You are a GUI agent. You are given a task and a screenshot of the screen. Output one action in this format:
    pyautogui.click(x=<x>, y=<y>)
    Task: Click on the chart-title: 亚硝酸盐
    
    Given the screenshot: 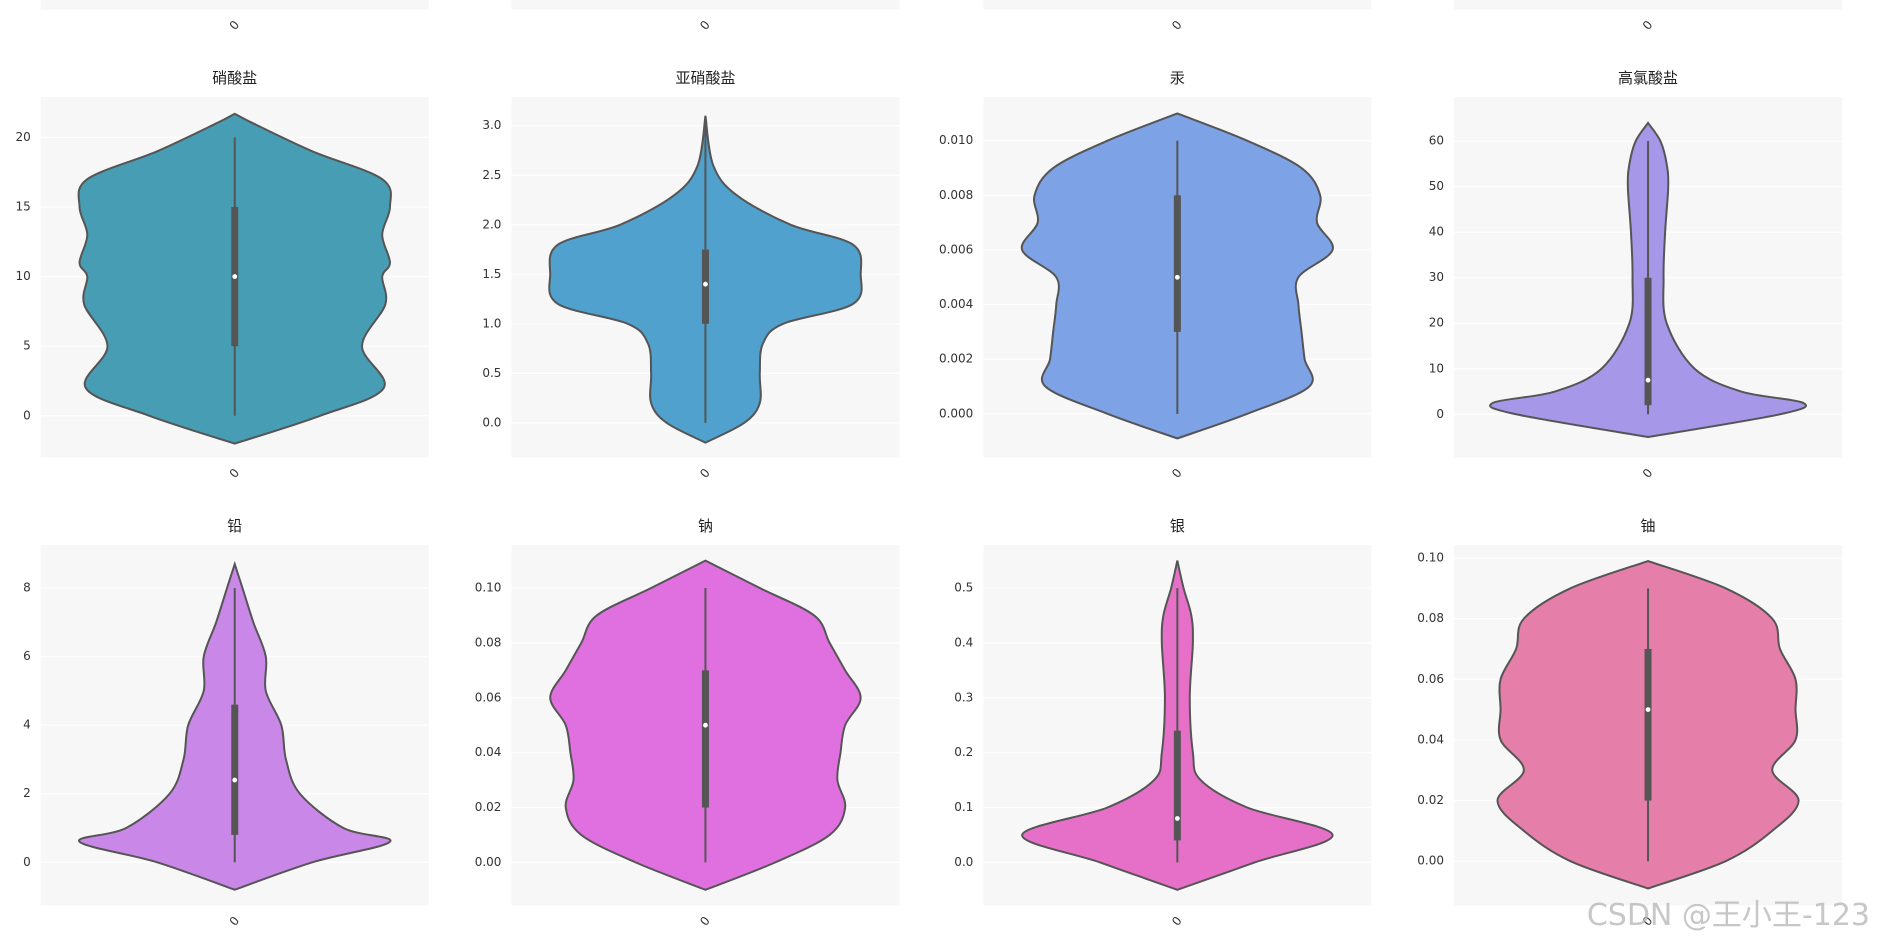 What is the action you would take?
    pyautogui.click(x=705, y=78)
    